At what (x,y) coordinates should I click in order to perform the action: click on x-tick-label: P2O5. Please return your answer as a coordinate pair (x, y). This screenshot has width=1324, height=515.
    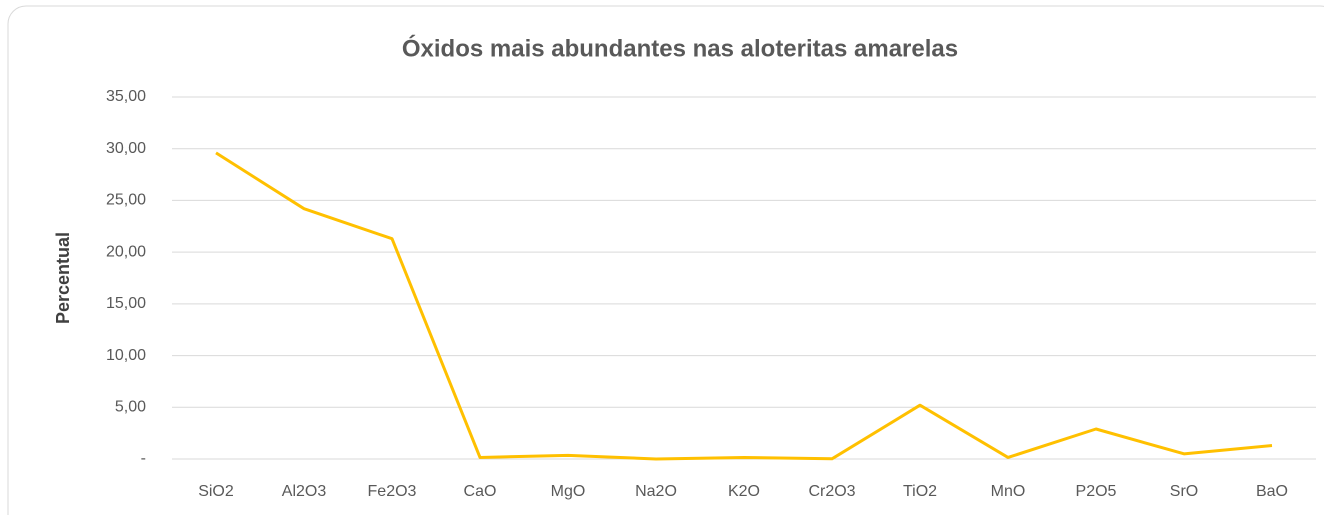
    Looking at the image, I should click on (1096, 491).